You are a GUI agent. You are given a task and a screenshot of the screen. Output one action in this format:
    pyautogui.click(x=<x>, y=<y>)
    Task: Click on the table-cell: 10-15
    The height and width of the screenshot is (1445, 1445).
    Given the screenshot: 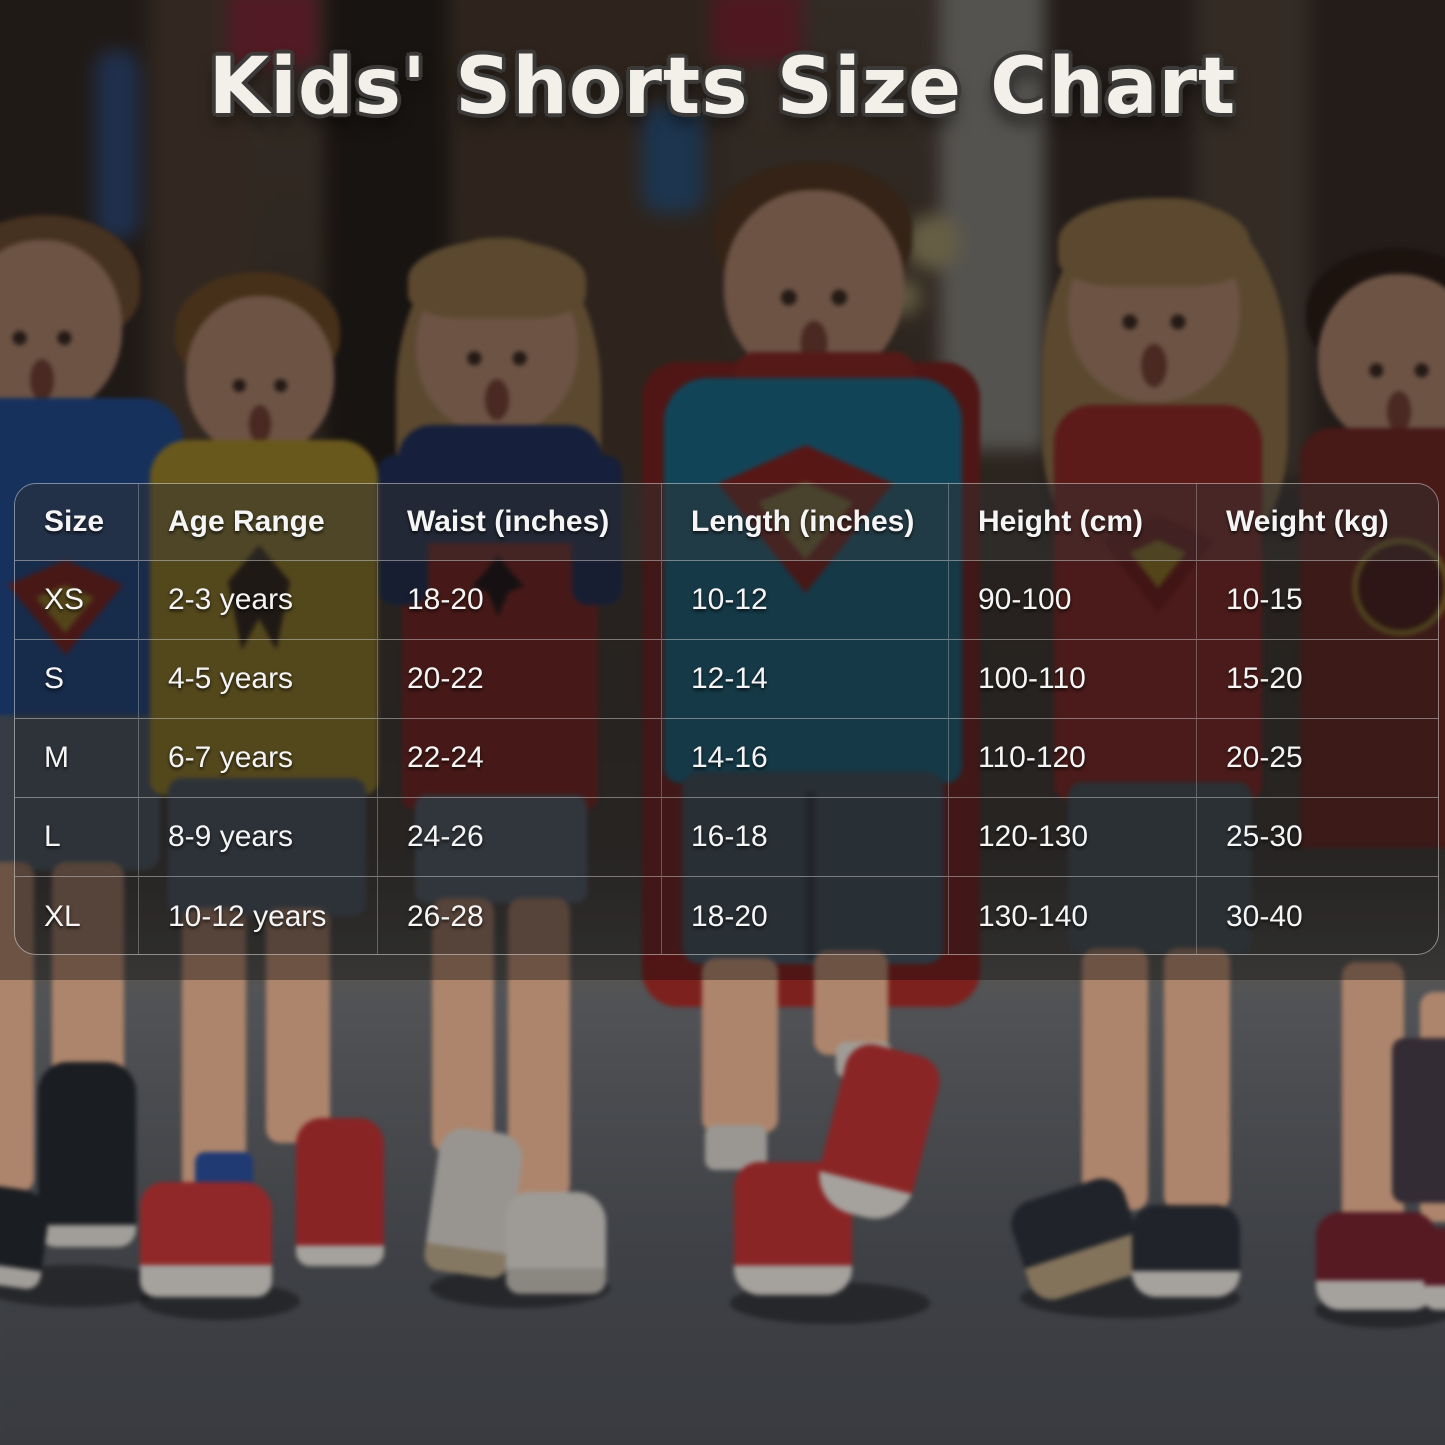 What is the action you would take?
    pyautogui.click(x=1317, y=600)
    